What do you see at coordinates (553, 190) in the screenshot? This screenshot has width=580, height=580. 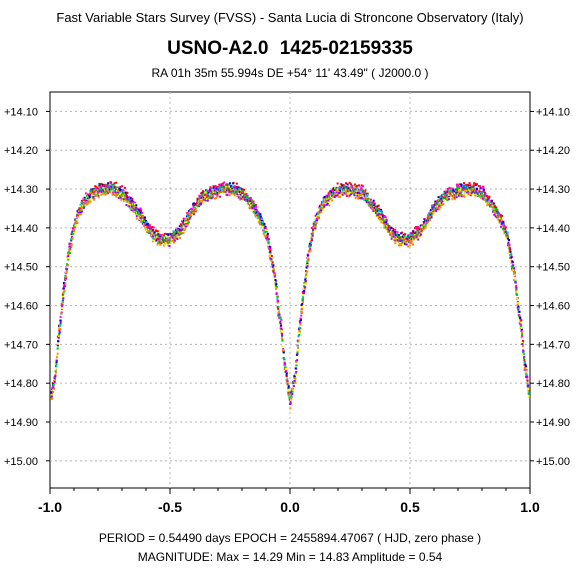 I see `y-tick-label-right: +14.30` at bounding box center [553, 190].